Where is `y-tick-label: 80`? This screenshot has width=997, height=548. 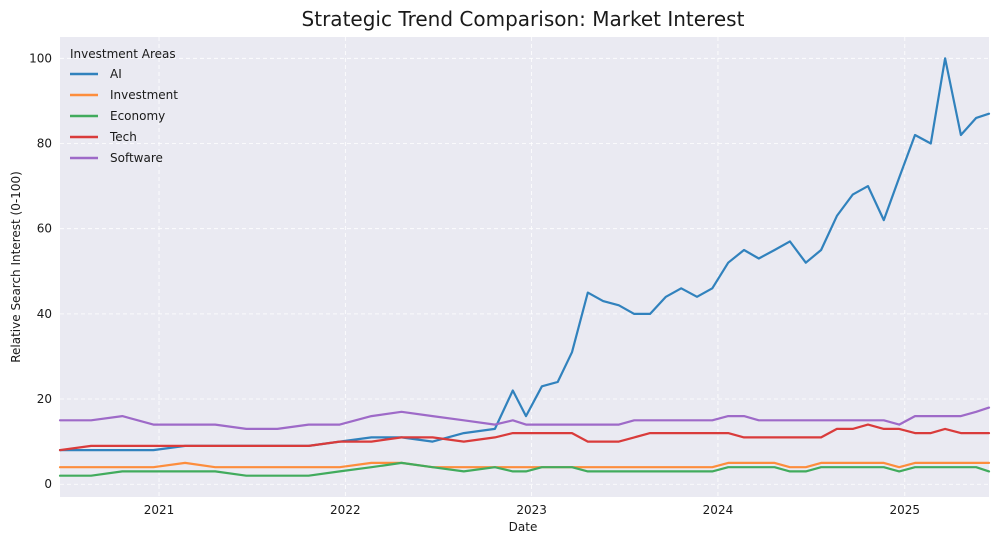 y-tick-label: 80 is located at coordinates (44, 143).